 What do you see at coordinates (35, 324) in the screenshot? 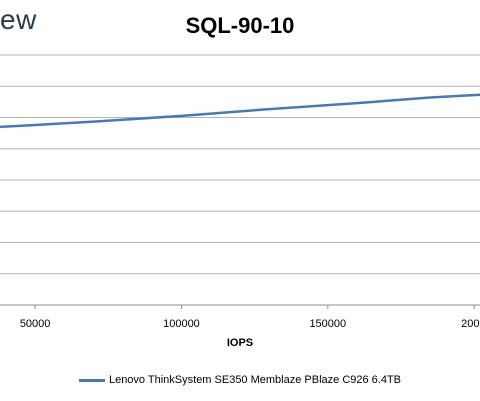
I see `x-tick-label: 50000` at bounding box center [35, 324].